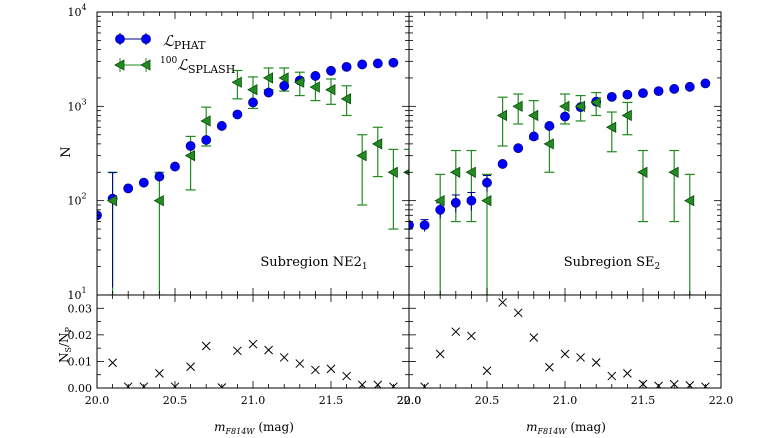  Describe the element at coordinates (76, 11) in the screenshot. I see `y-tick-label: 10⁴` at that location.